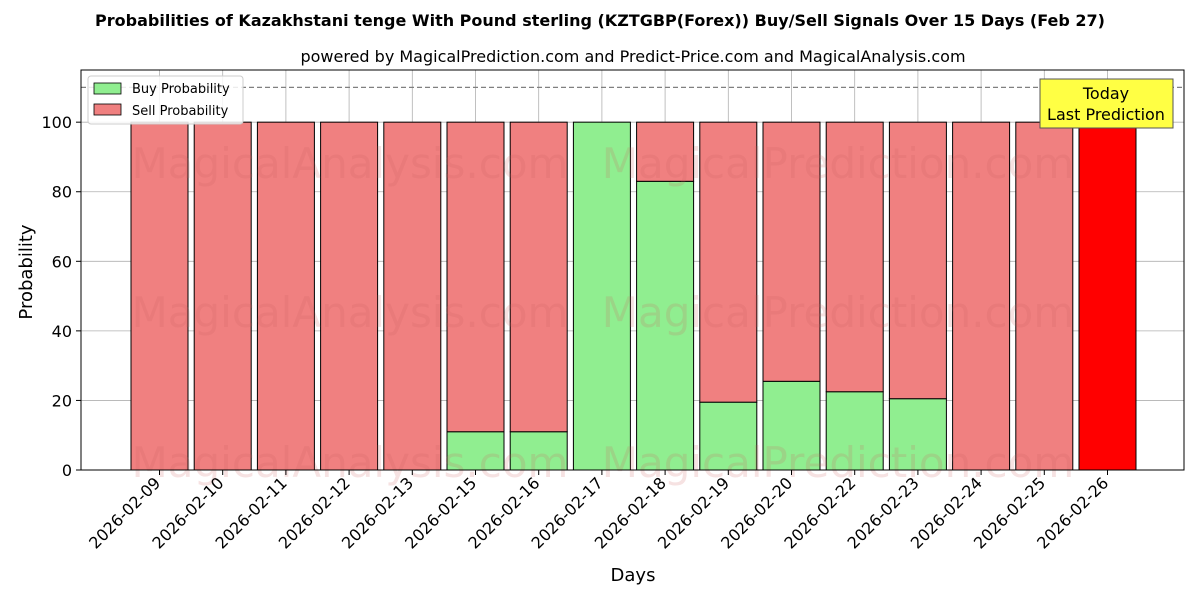 The image size is (1200, 600). I want to click on legend: Buy Probability Sell Probability, so click(165, 100).